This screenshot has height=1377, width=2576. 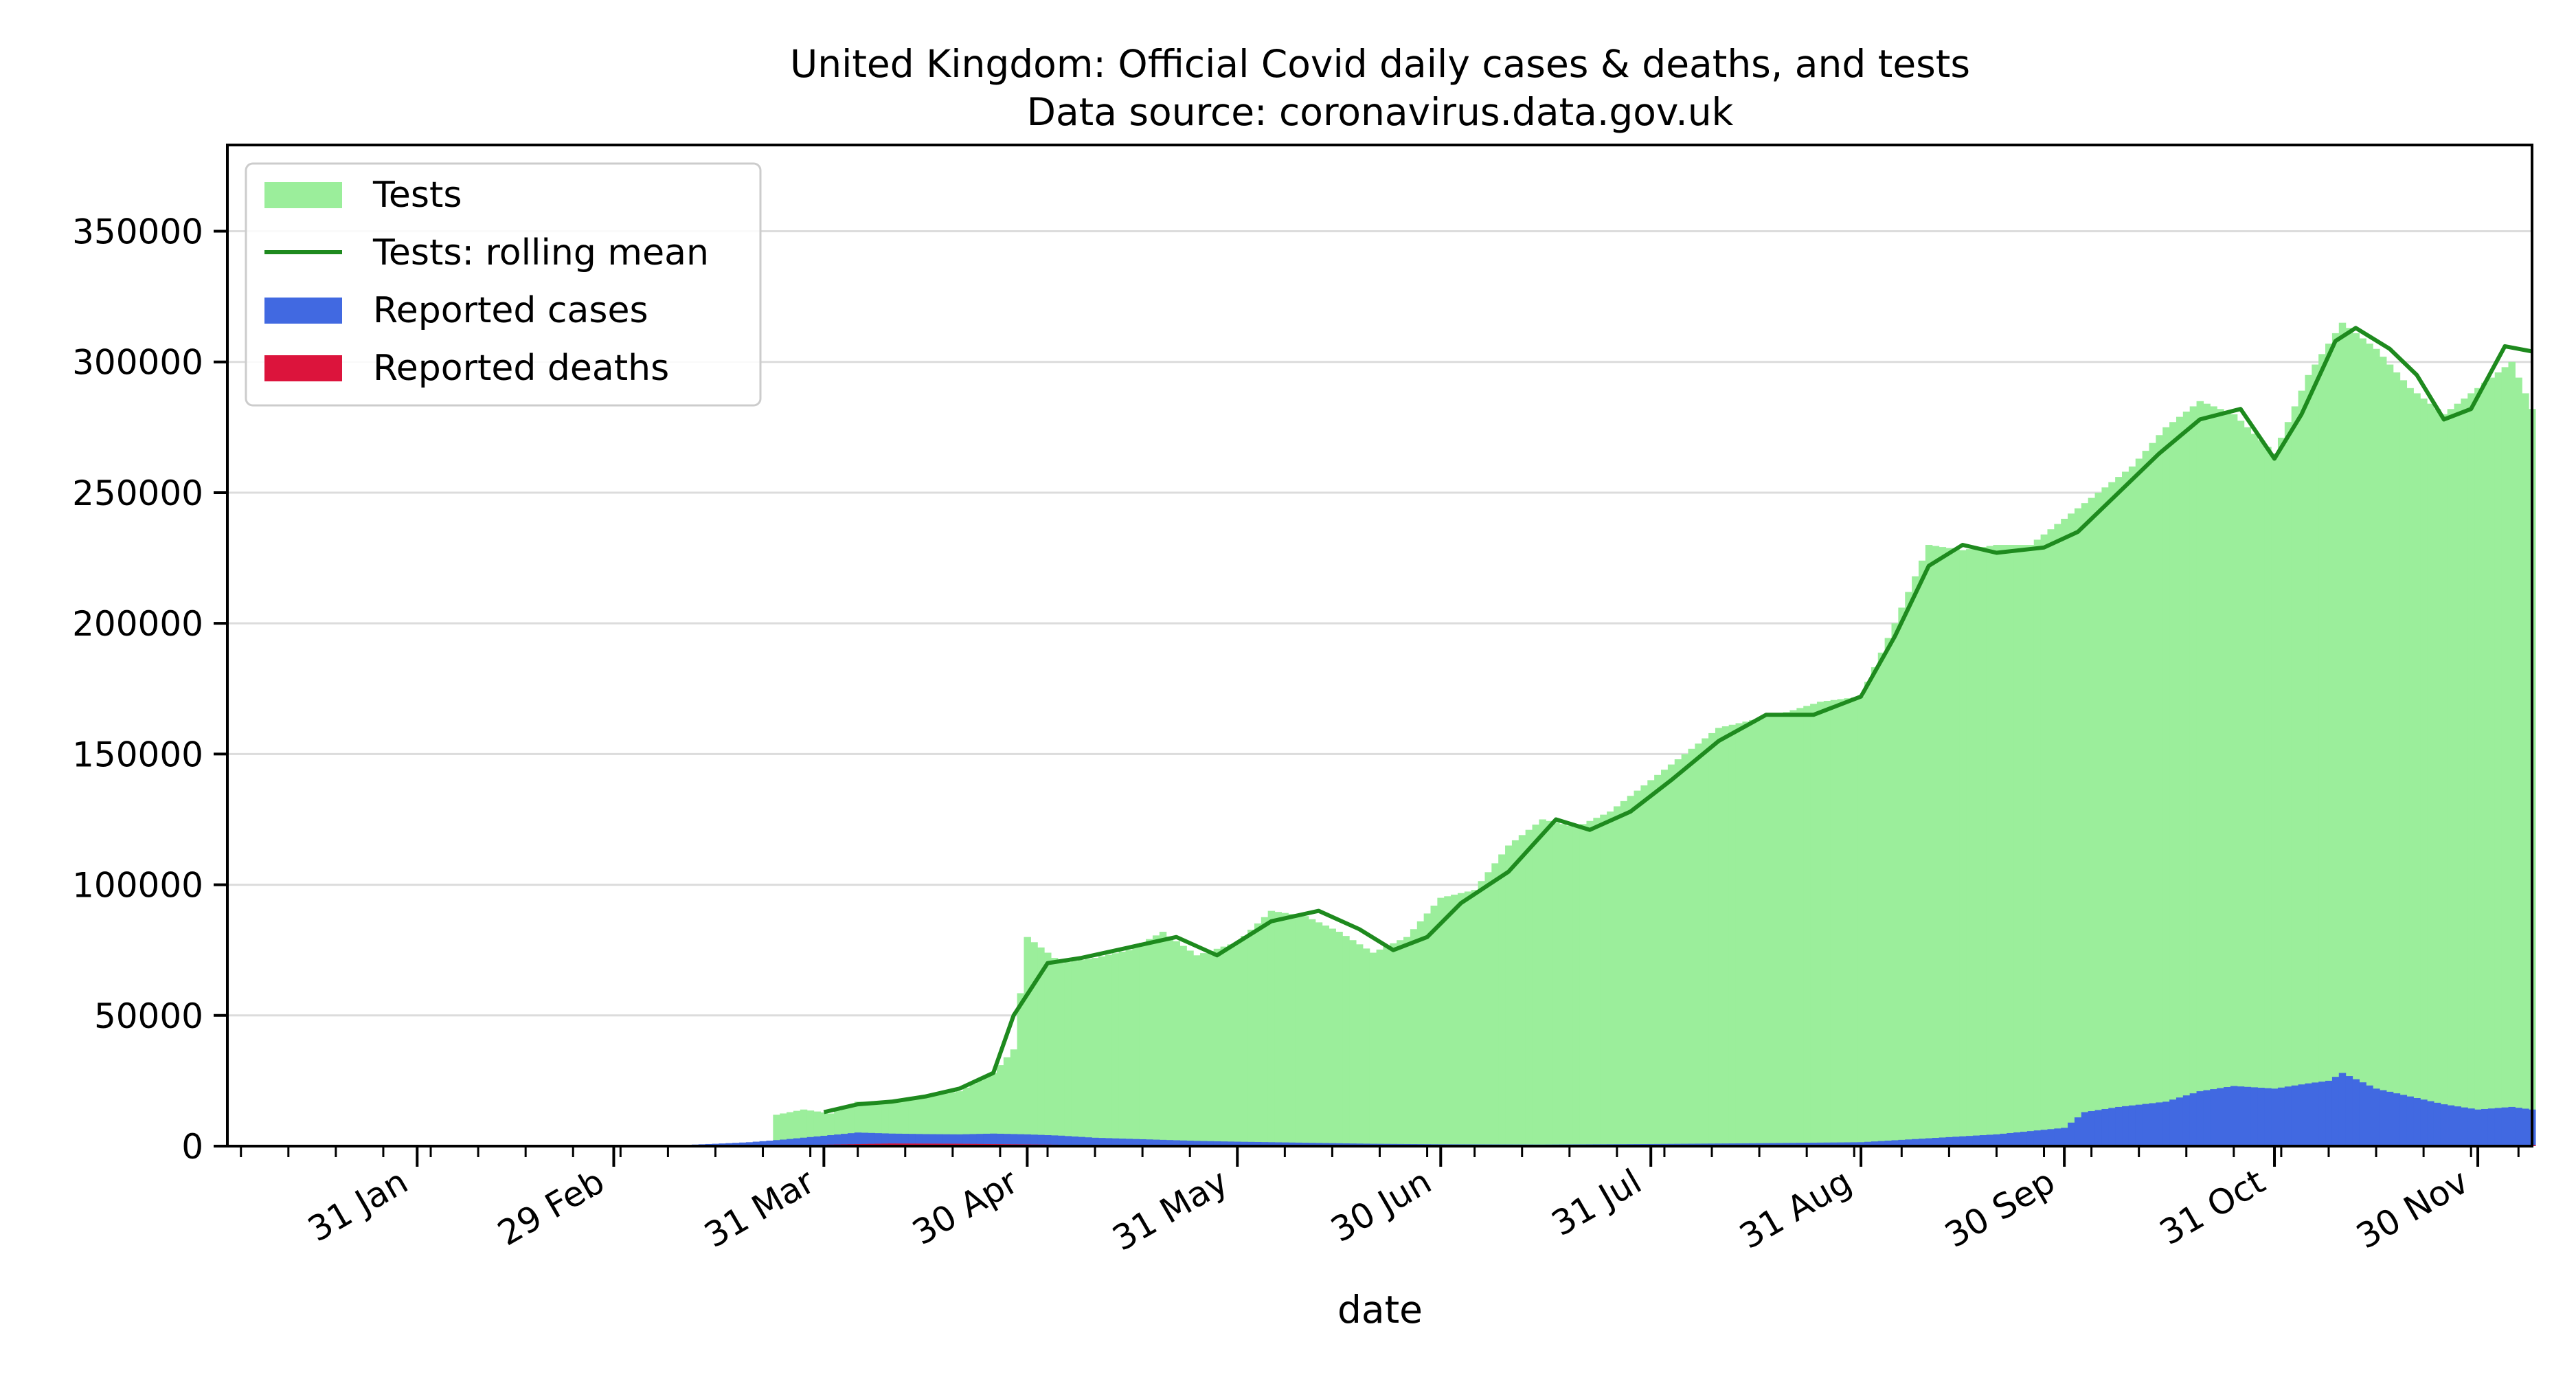 I want to click on y-tick-label: 150000, so click(x=137, y=754).